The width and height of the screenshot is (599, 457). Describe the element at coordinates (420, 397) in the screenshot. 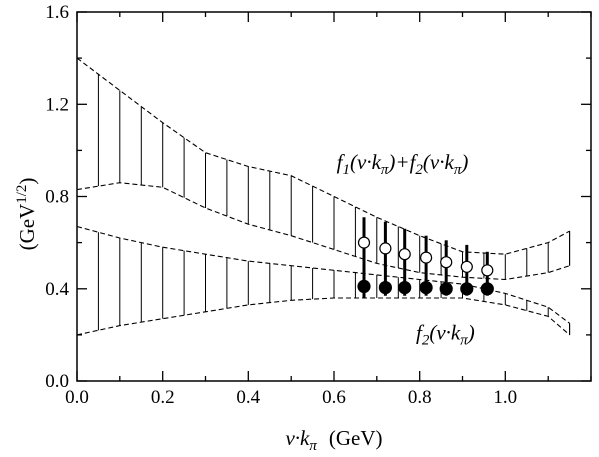

I see `x-tick-label: 0.8` at that location.